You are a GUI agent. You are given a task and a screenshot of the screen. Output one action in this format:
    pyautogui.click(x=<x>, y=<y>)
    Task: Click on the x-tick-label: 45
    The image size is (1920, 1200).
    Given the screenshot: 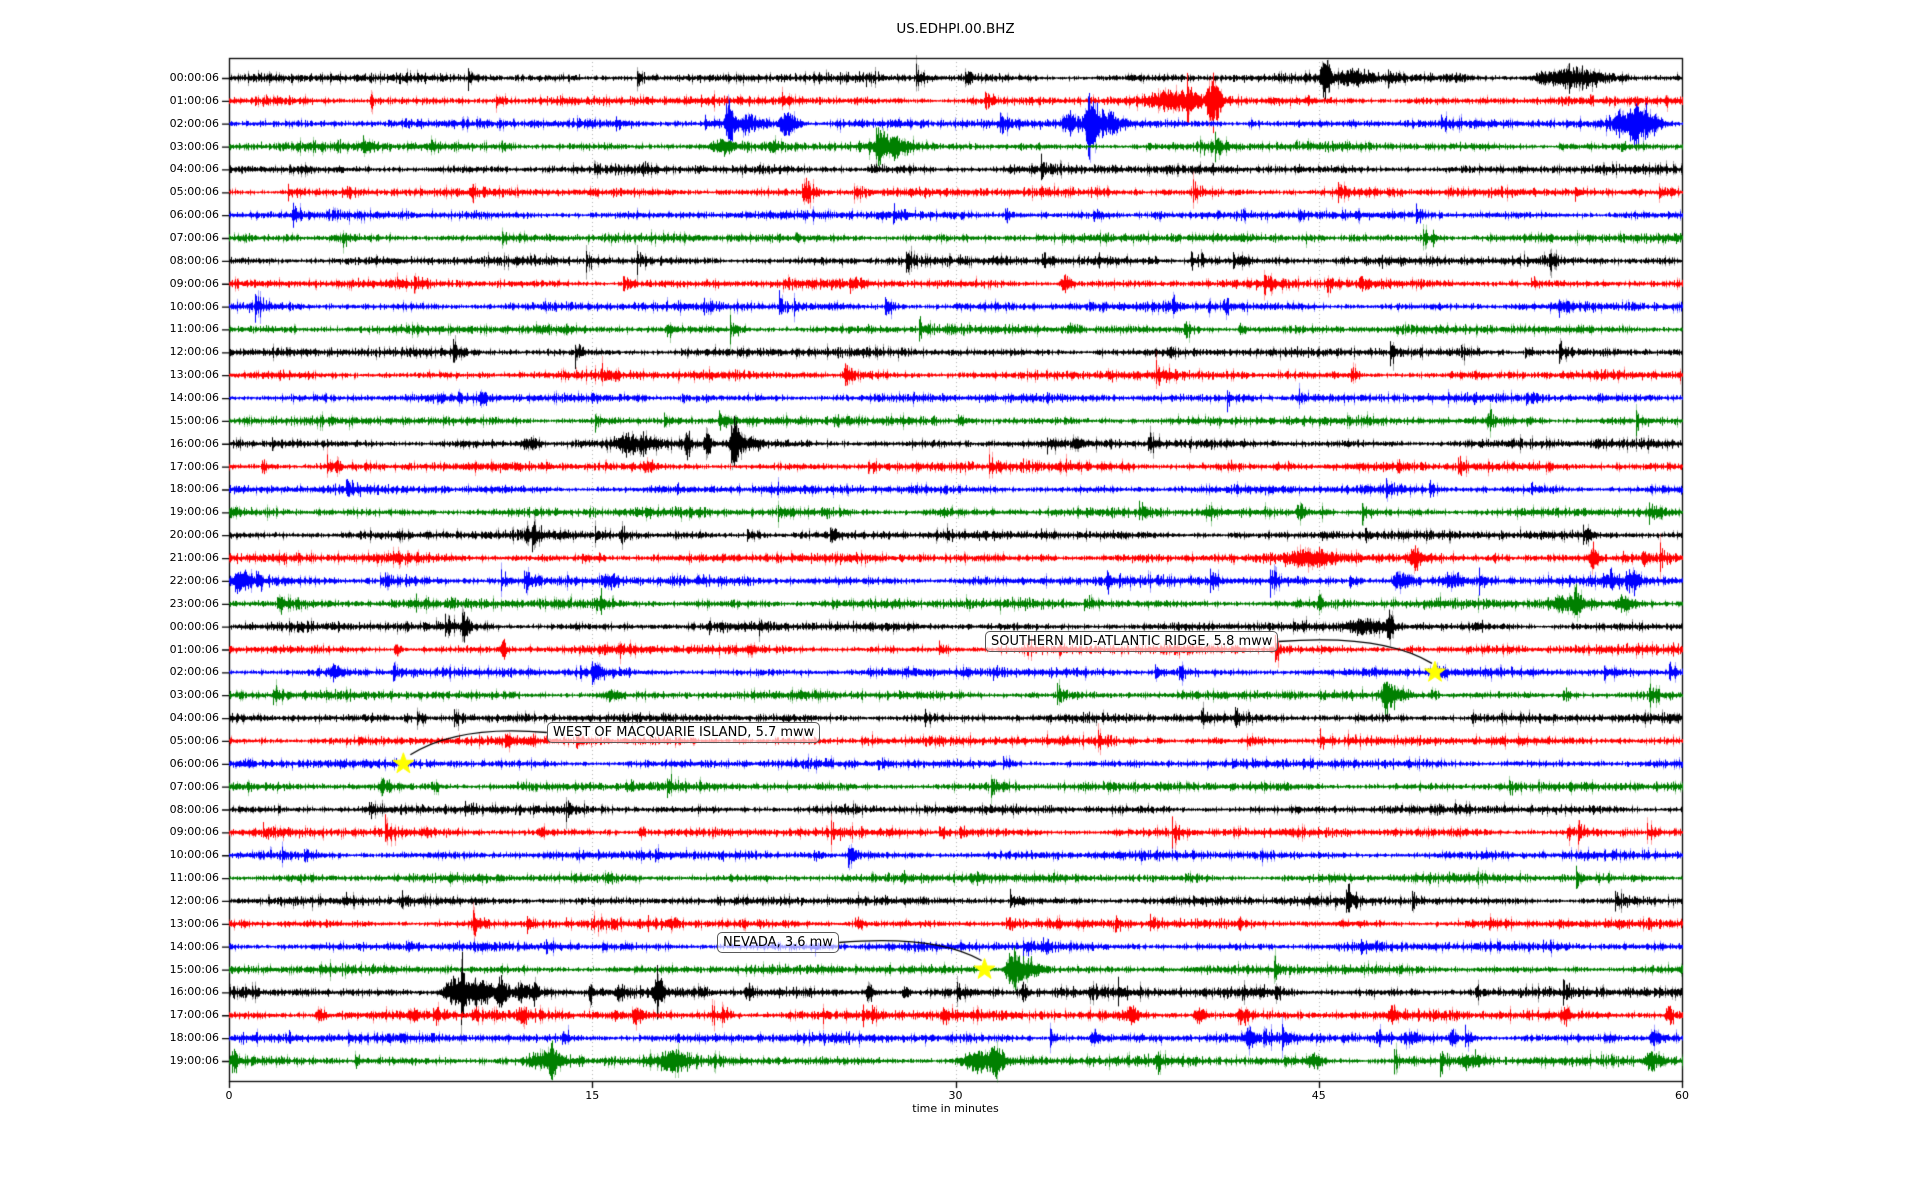 What is the action you would take?
    pyautogui.click(x=1318, y=1095)
    